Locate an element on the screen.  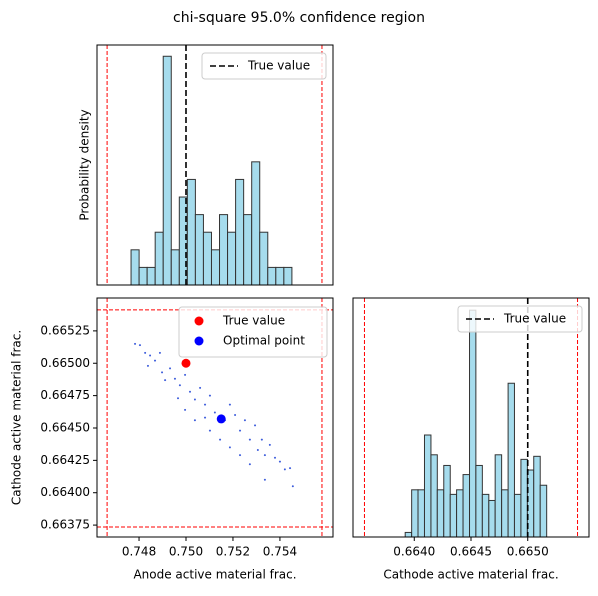
y-tick-label: 0.66425 is located at coordinates (65, 460).